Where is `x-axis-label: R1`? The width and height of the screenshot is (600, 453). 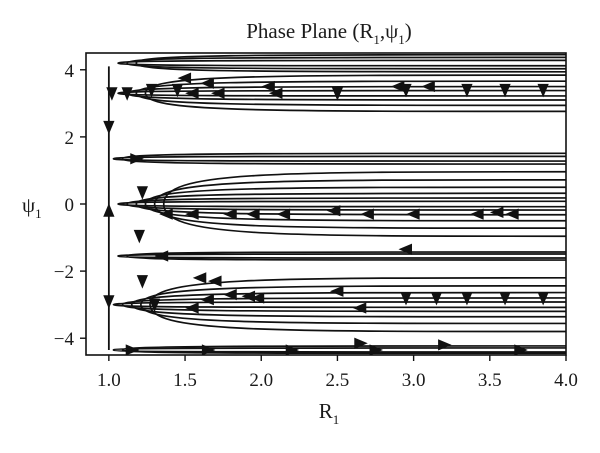 x-axis-label: R1 is located at coordinates (329, 413).